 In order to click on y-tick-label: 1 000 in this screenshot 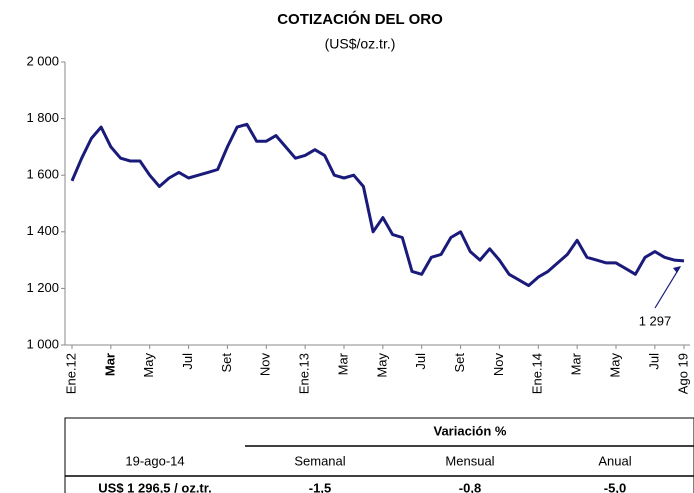, I will do `click(42, 343)`.